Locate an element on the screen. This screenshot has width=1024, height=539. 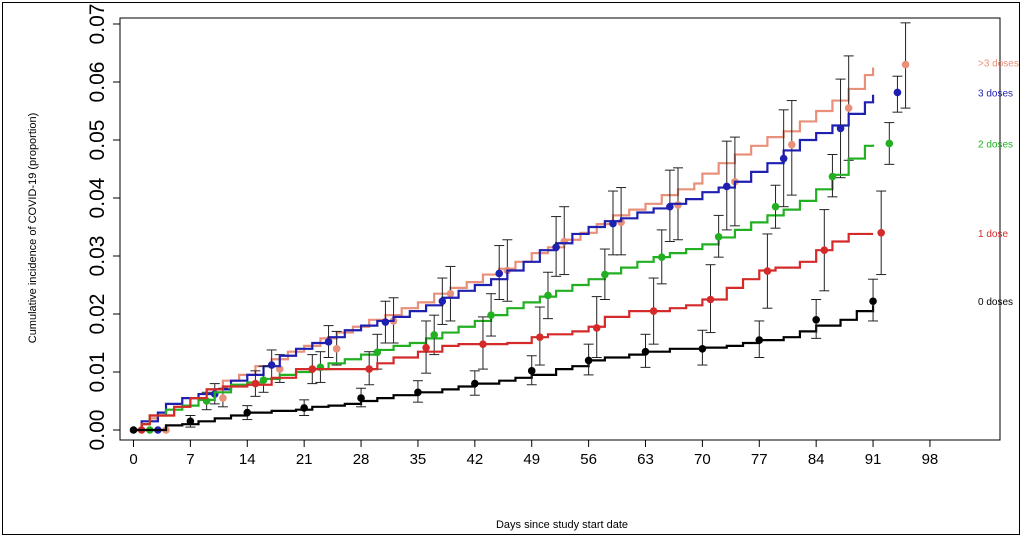
series-label: 0 doses is located at coordinates (995, 302).